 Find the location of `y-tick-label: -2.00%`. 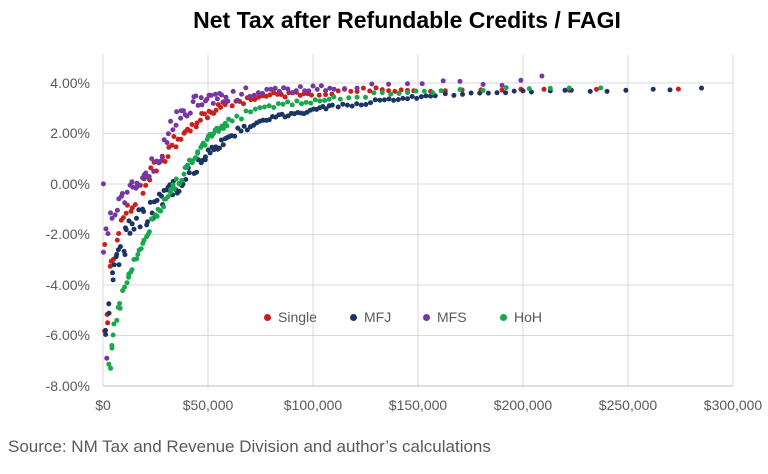

y-tick-label: -2.00% is located at coordinates (67, 234).